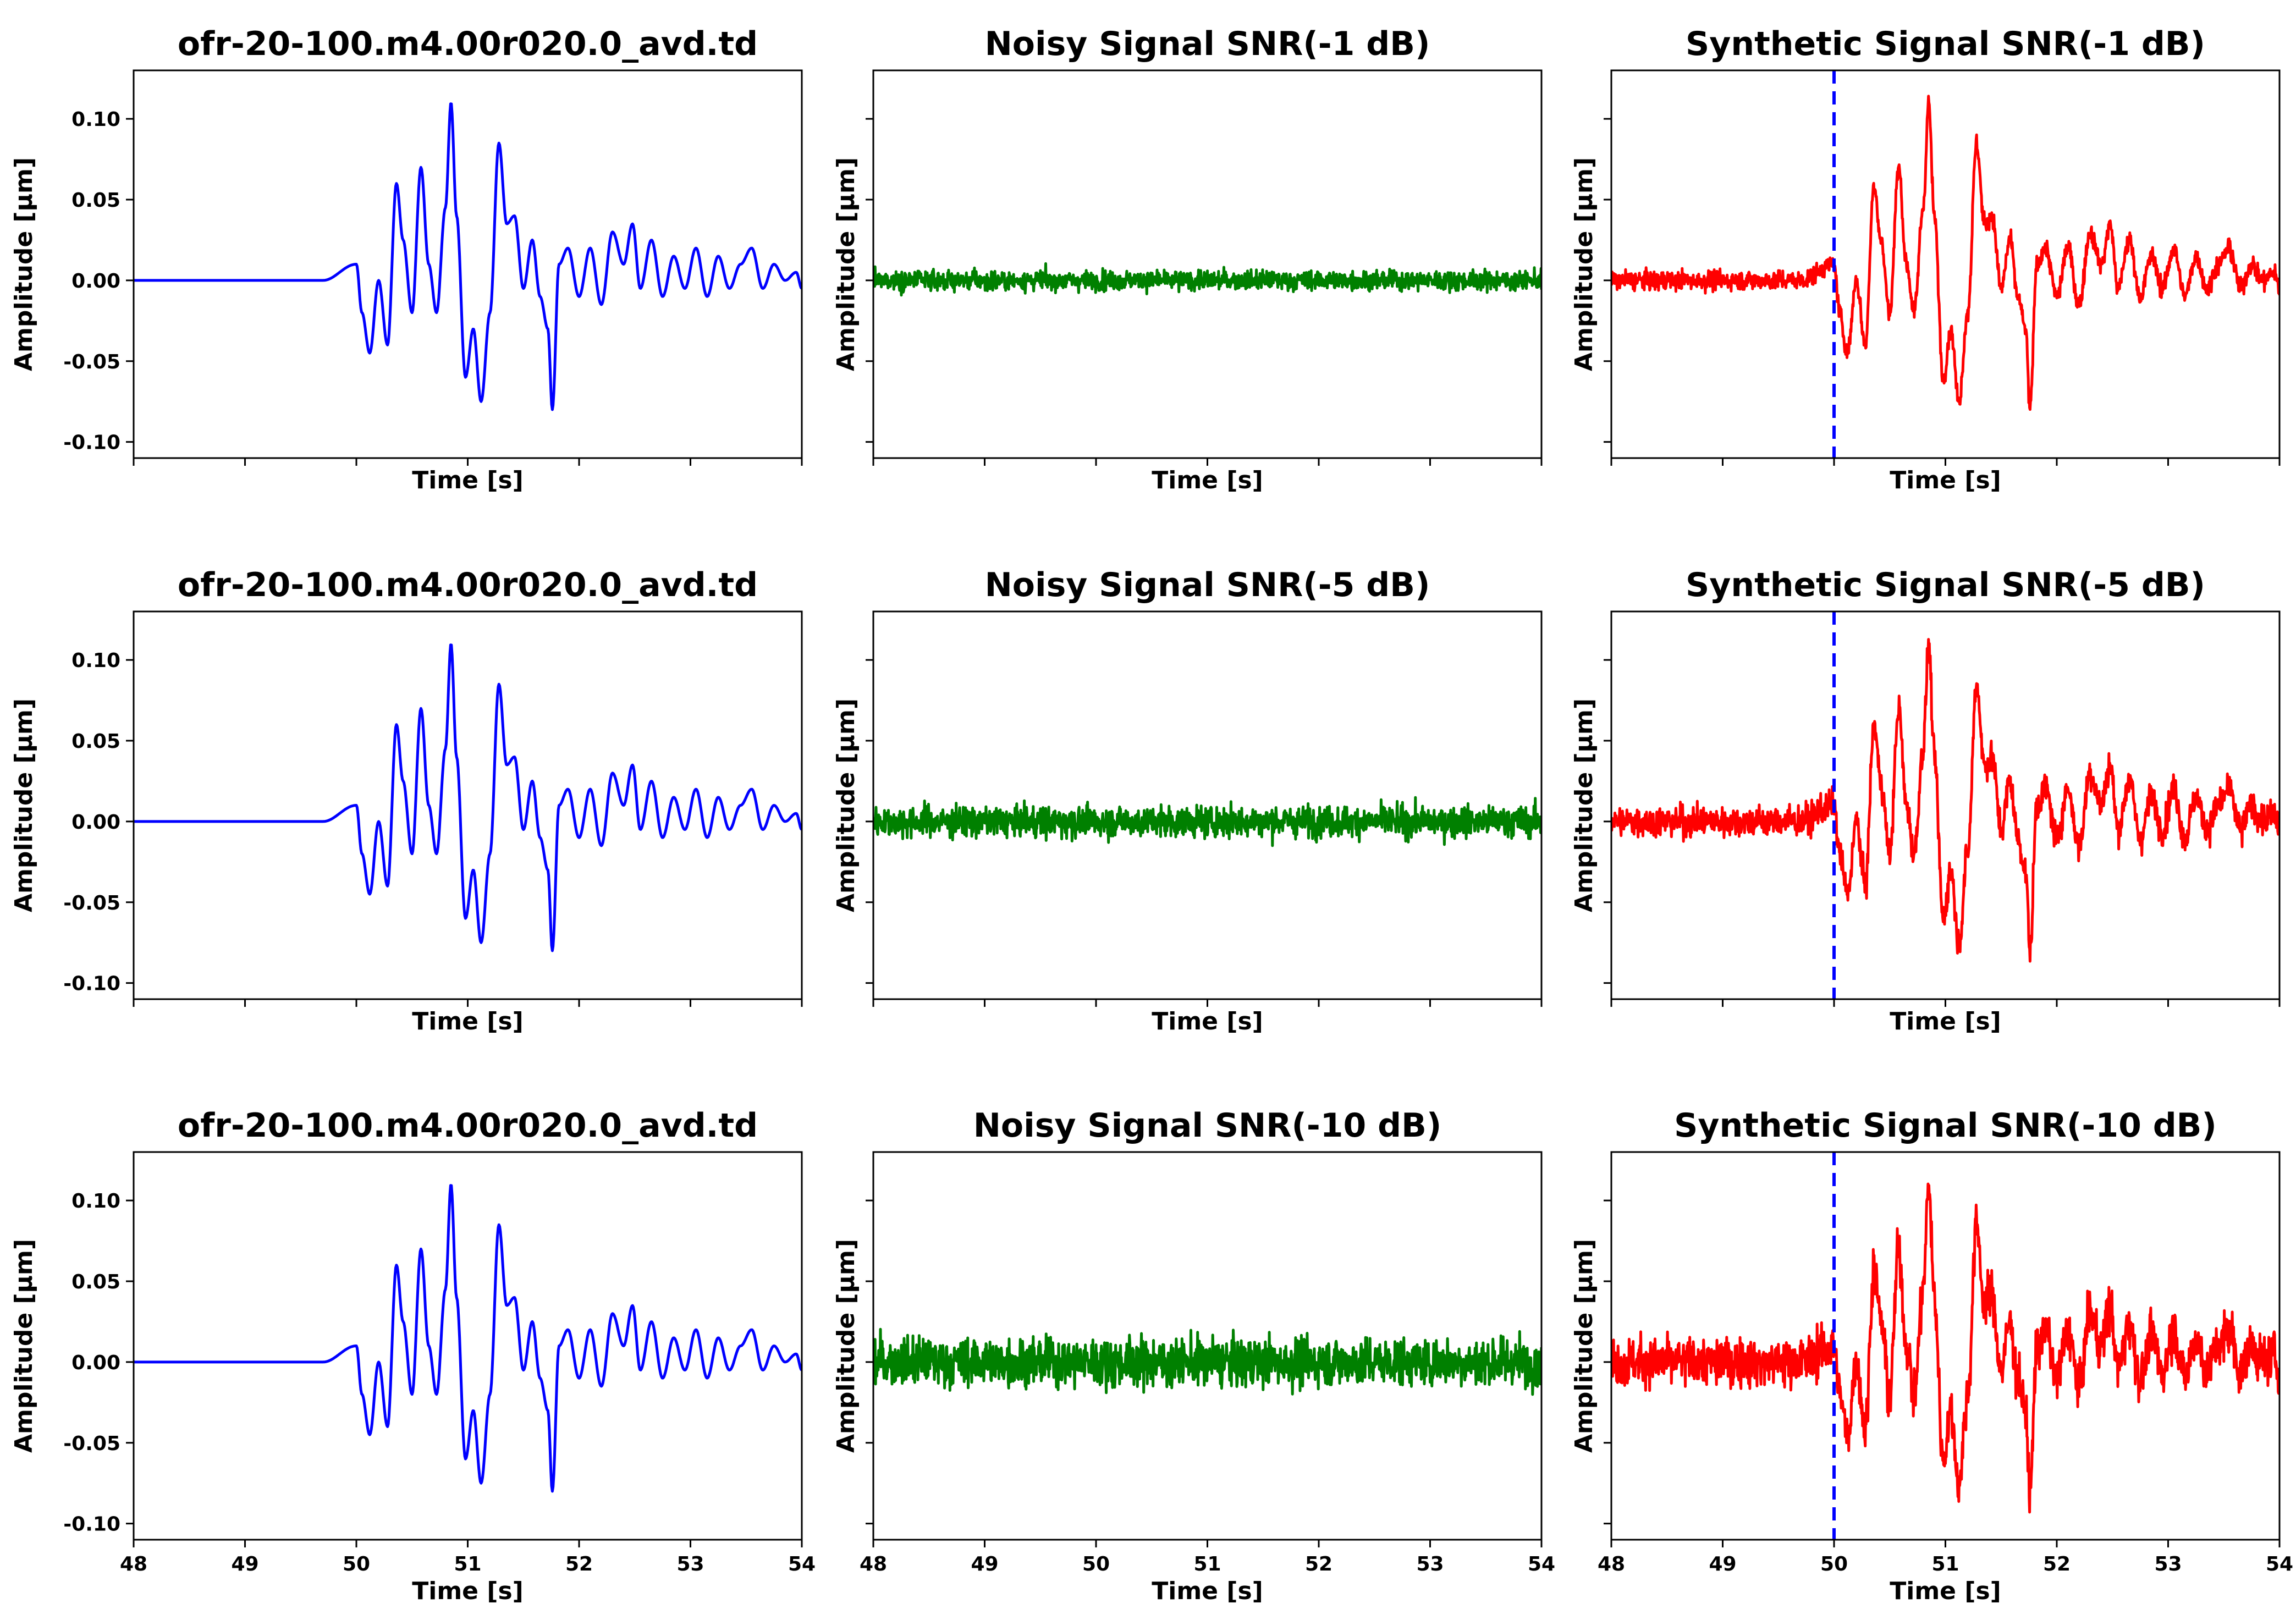 This screenshot has height=1620, width=2296. I want to click on plot-title: Synthetic Signal SNR(-1 dB), so click(1946, 44).